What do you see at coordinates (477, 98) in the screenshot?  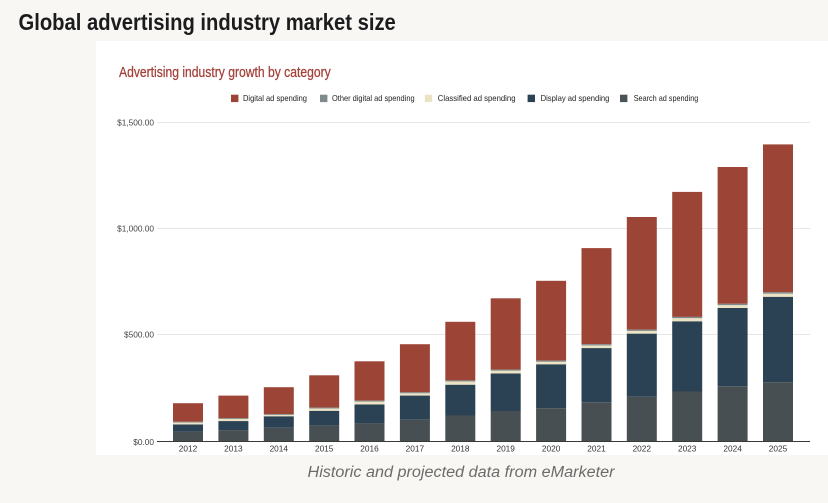 I see `svg-text: Classified ad spending` at bounding box center [477, 98].